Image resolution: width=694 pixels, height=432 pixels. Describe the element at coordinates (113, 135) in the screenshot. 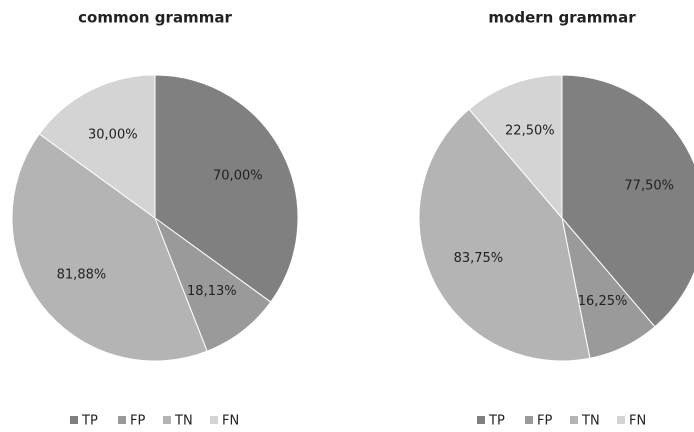

I see `data-label: 30,00%` at that location.